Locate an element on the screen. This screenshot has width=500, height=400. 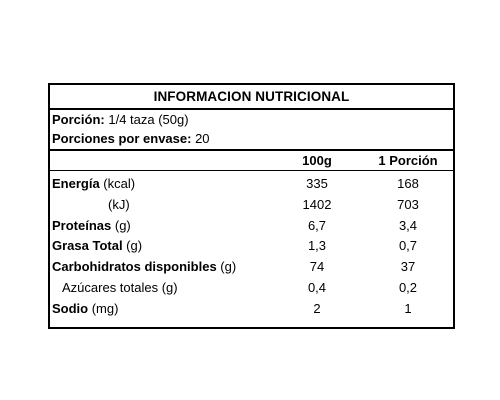
nutrient-row-protein: Proteínas (g) 6,7 3,4 is located at coordinates (251, 226).